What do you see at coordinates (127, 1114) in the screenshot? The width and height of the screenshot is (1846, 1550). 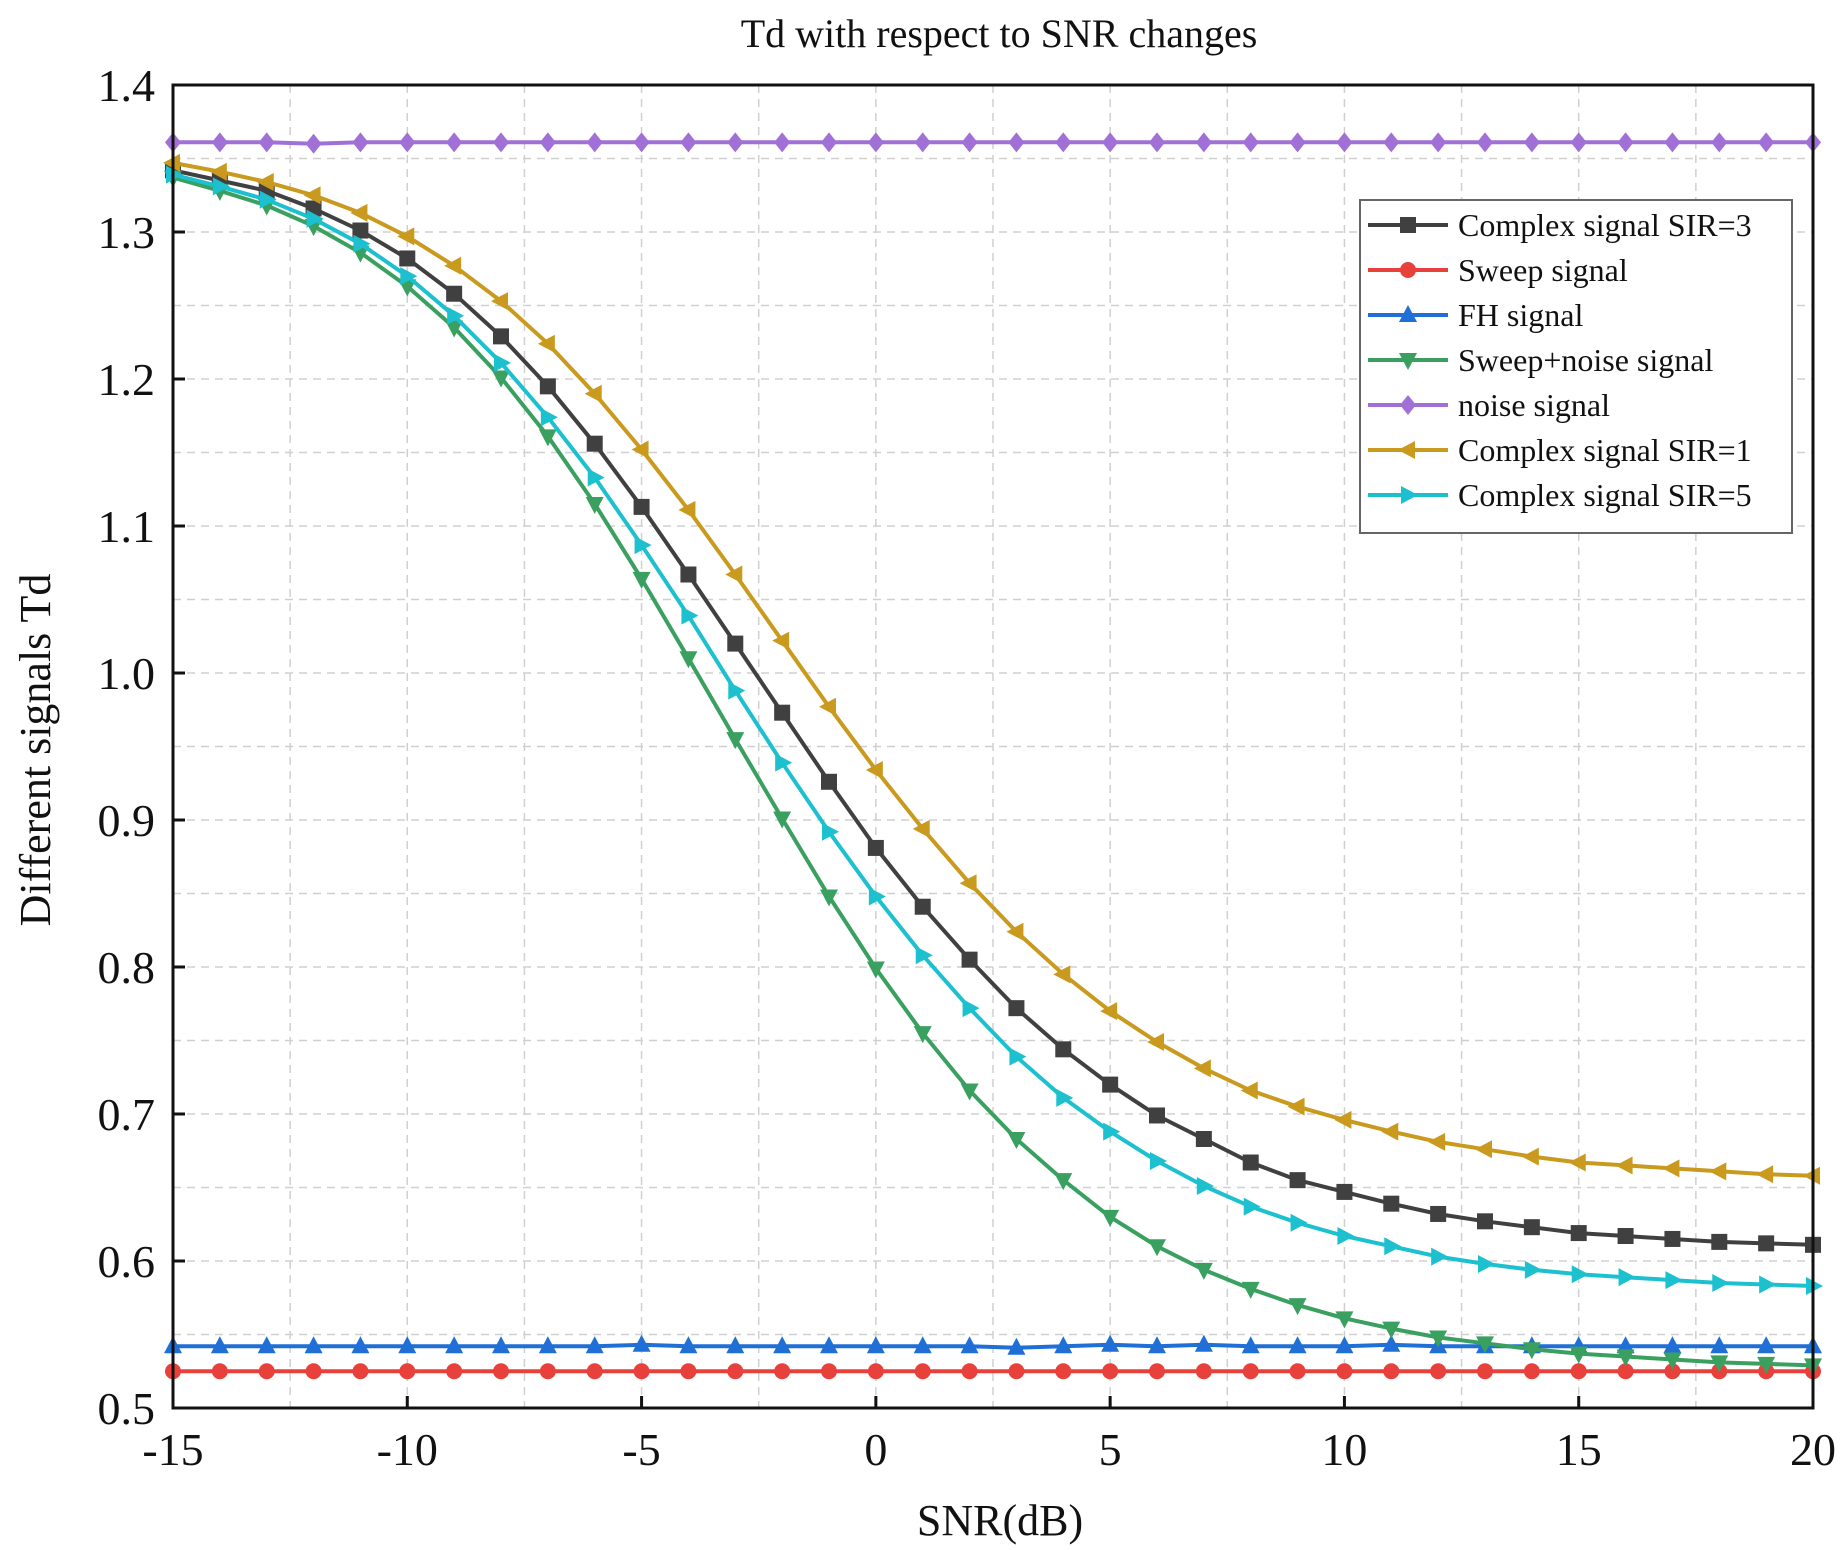 I see `y-tick-label: 0.7` at bounding box center [127, 1114].